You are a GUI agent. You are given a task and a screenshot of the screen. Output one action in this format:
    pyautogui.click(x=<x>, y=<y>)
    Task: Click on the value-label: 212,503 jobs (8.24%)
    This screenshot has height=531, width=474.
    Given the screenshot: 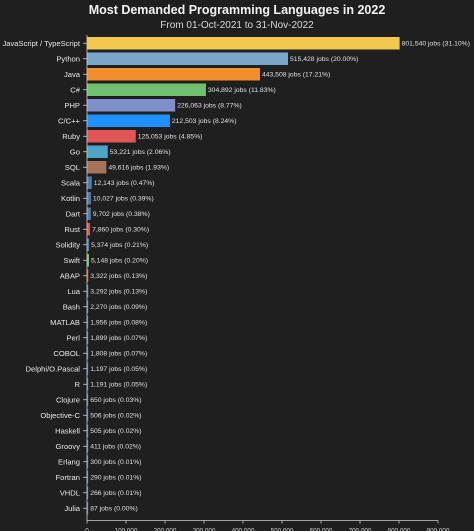 What is the action you would take?
    pyautogui.click(x=204, y=121)
    